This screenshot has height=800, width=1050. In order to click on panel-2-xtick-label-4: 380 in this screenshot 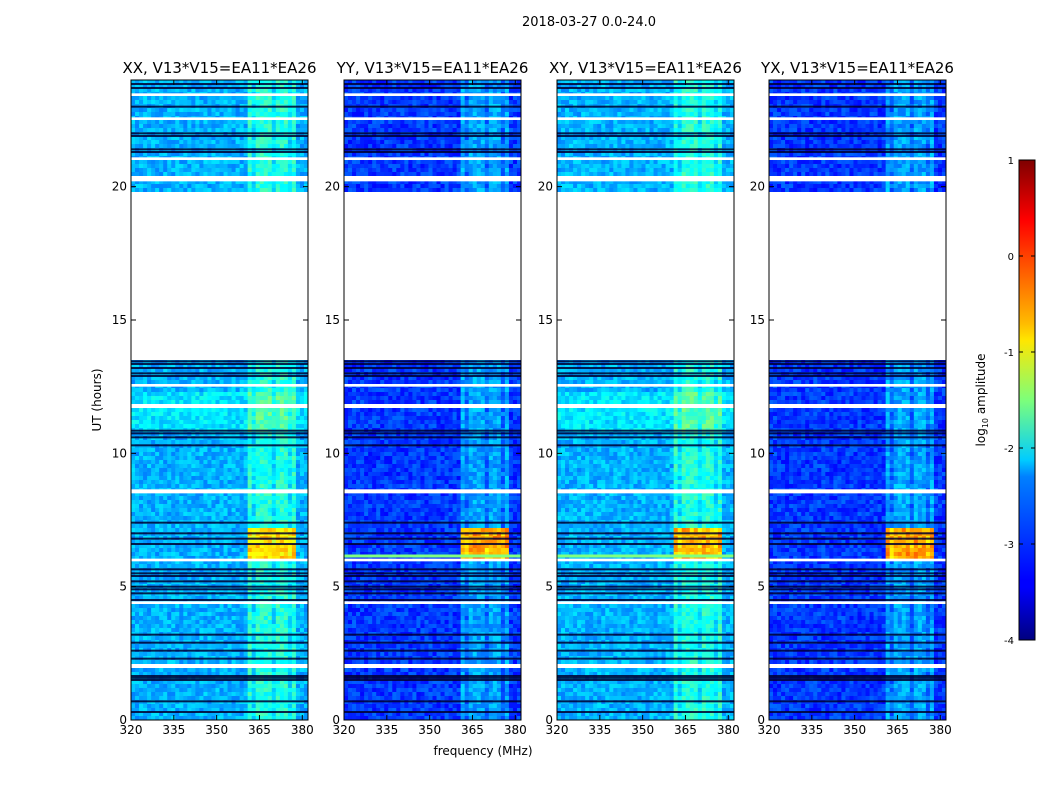, I will do `click(728, 730)`.